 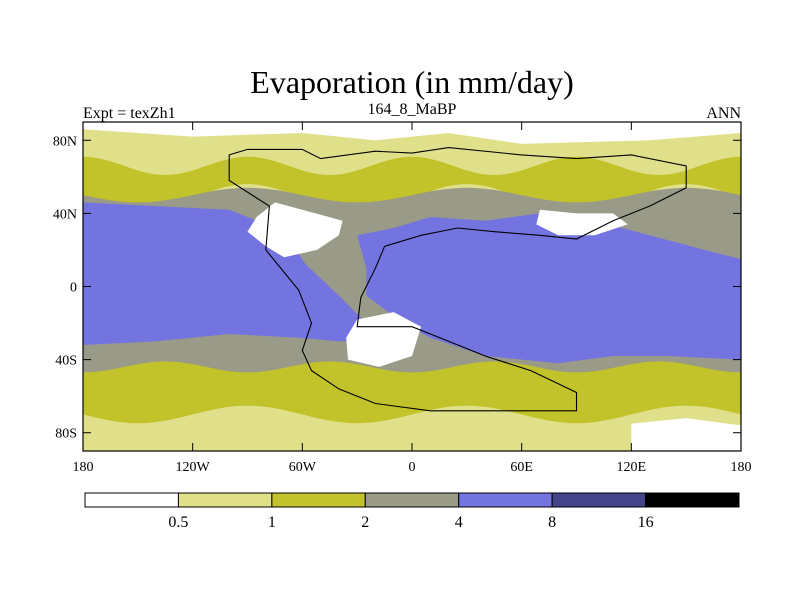 I want to click on region-tropical-ocean-high, so click(x=229, y=273).